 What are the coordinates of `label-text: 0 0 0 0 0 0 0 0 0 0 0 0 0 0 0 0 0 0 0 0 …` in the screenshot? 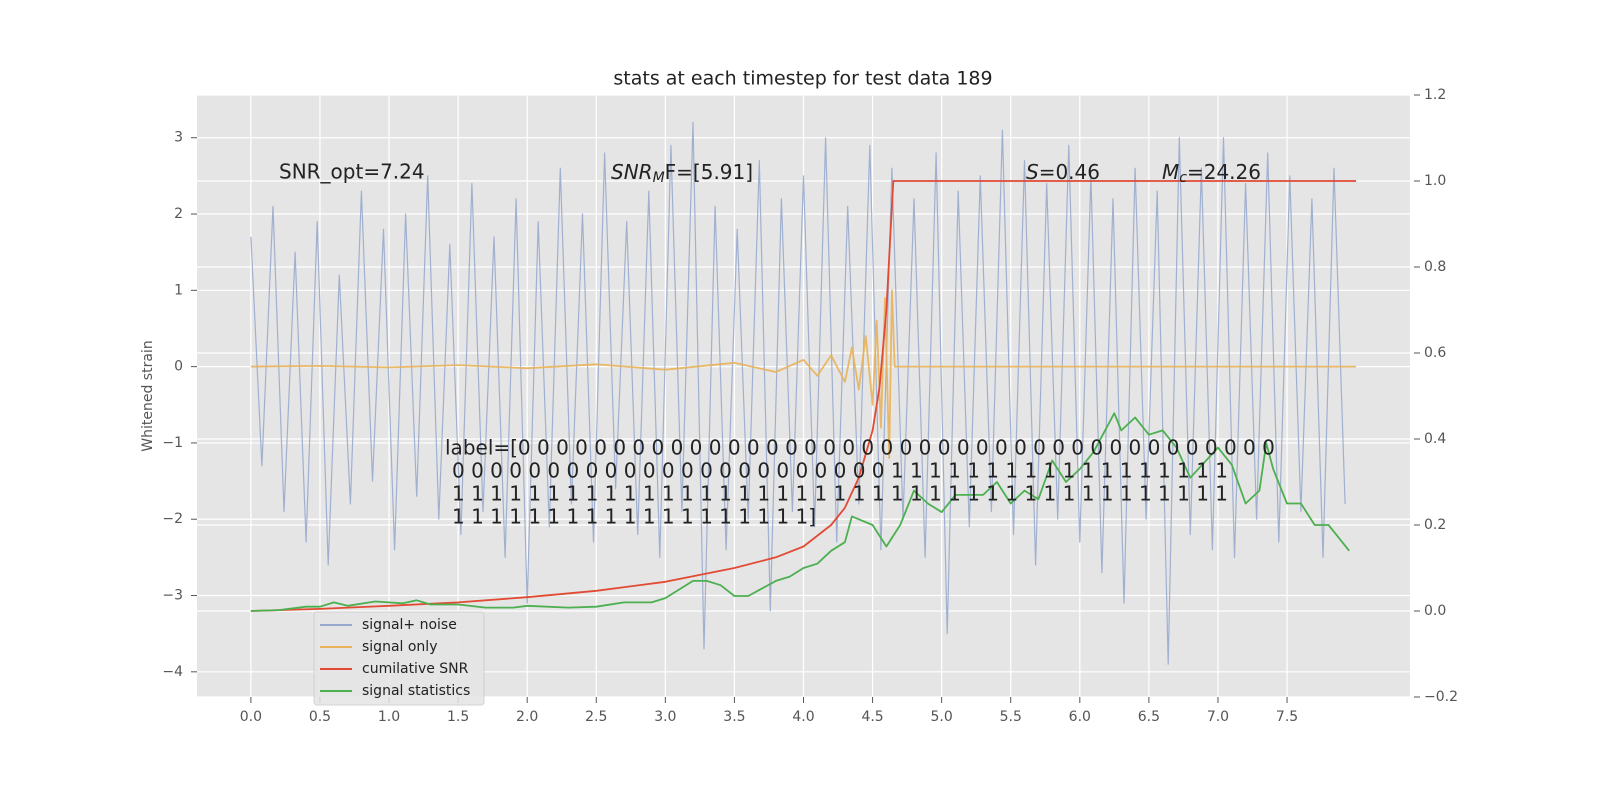 It's located at (840, 471).